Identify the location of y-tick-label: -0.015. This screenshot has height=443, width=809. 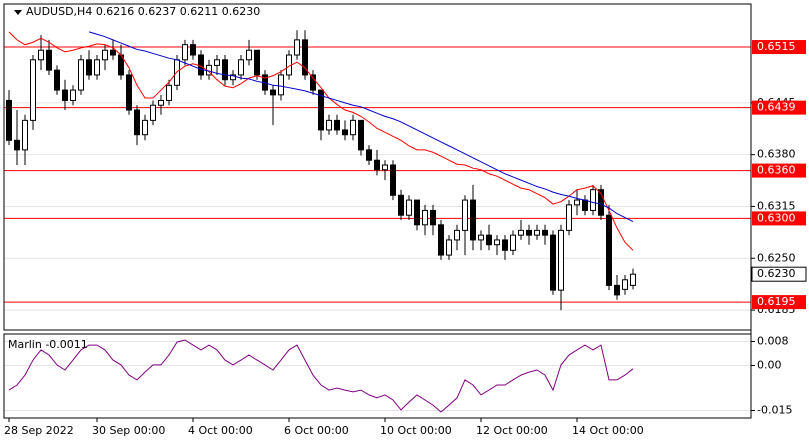
(774, 410).